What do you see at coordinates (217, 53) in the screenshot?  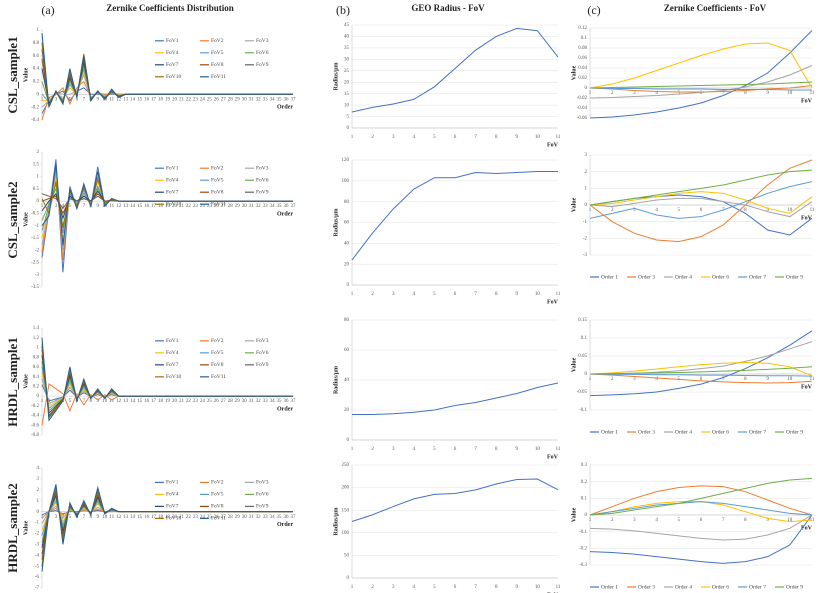 I see `legend-label: FoV5` at bounding box center [217, 53].